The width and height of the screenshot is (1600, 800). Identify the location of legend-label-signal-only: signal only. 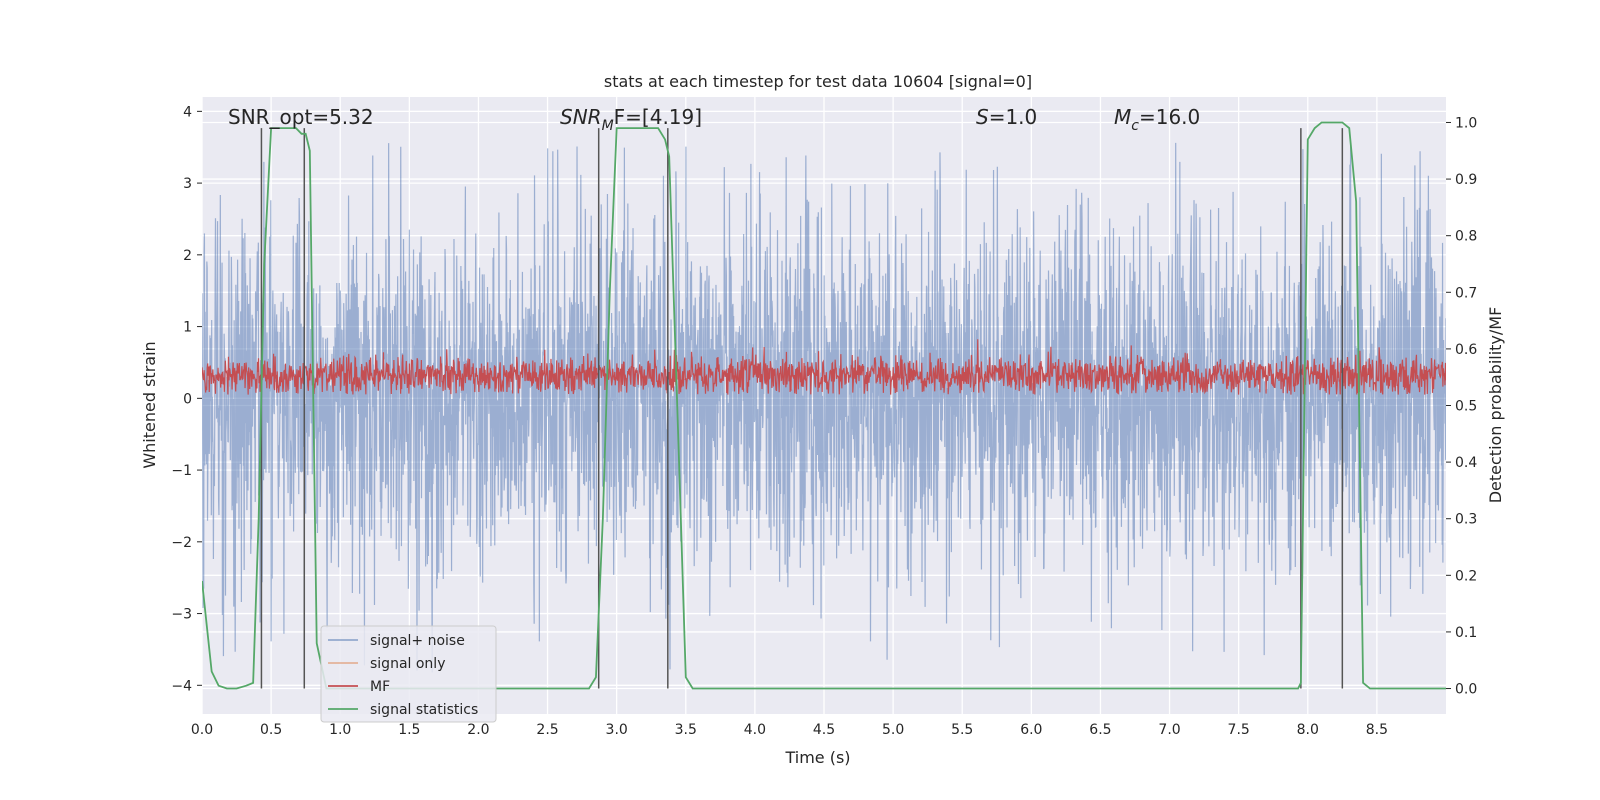
(407, 664).